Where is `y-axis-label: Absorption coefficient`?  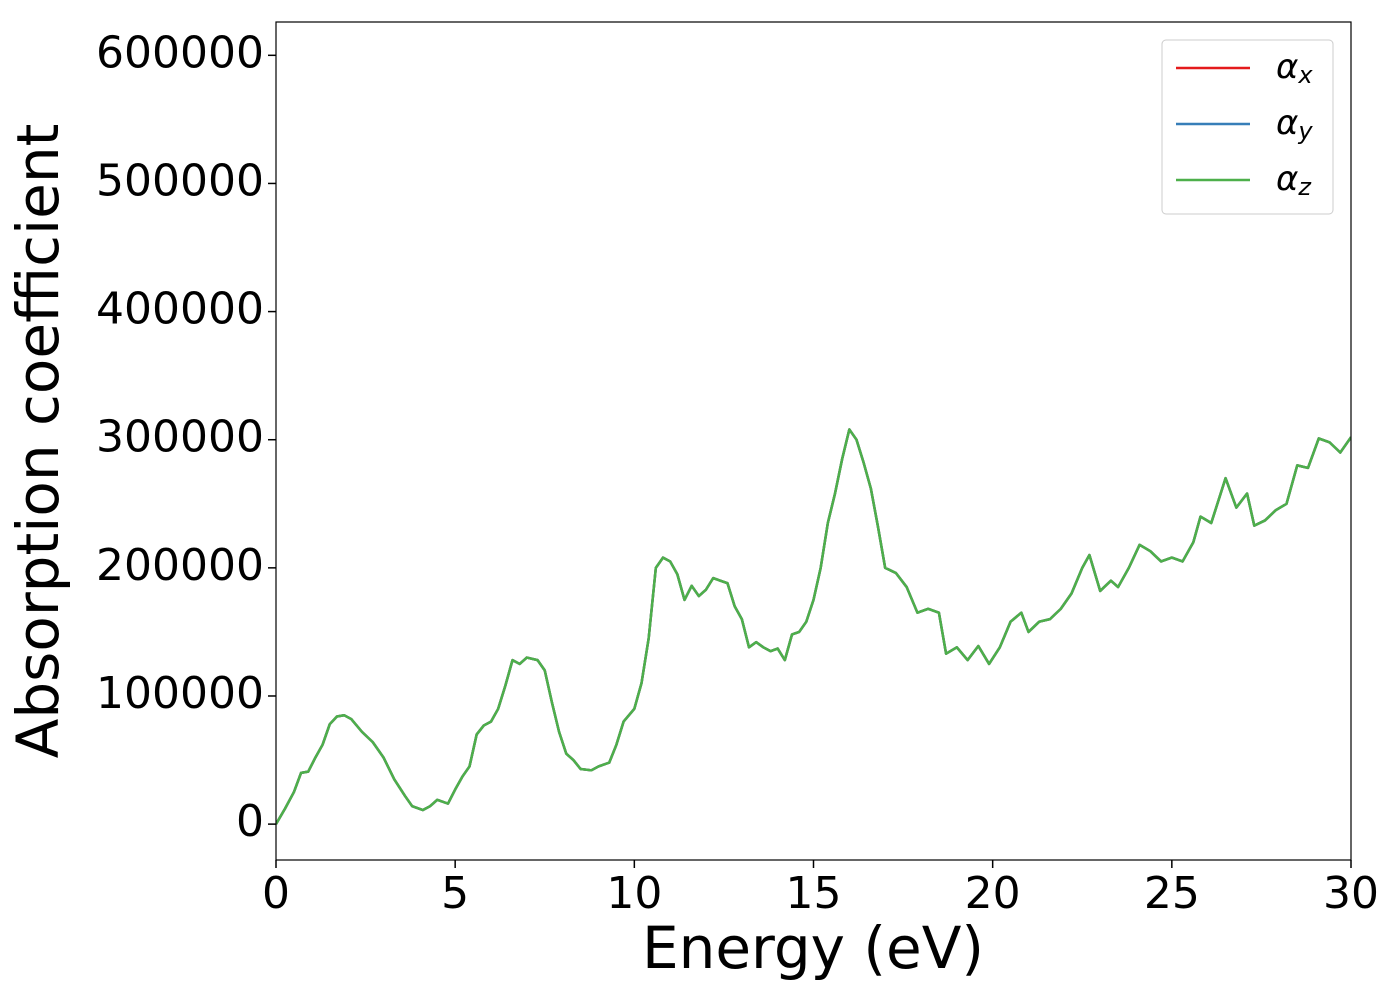
y-axis-label: Absorption coefficient is located at coordinates (38, 441).